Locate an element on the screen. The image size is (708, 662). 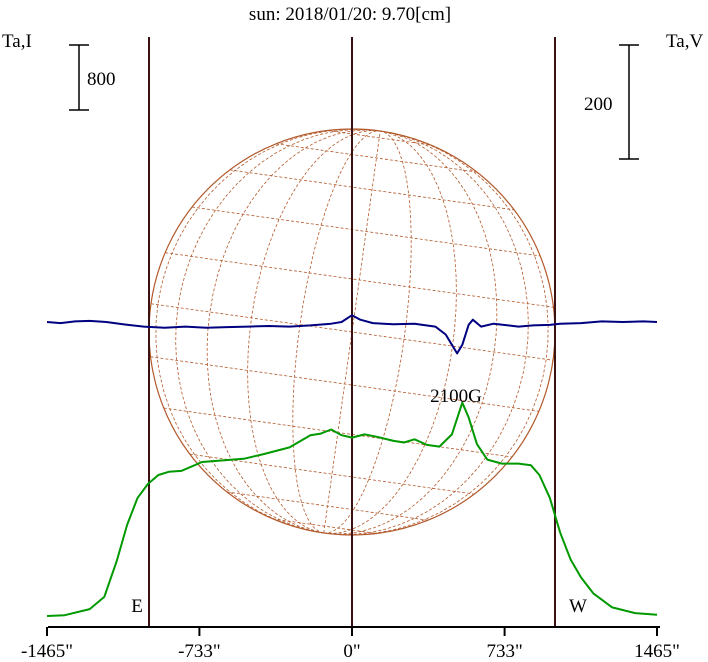
scale-bar-right is located at coordinates (629, 102).